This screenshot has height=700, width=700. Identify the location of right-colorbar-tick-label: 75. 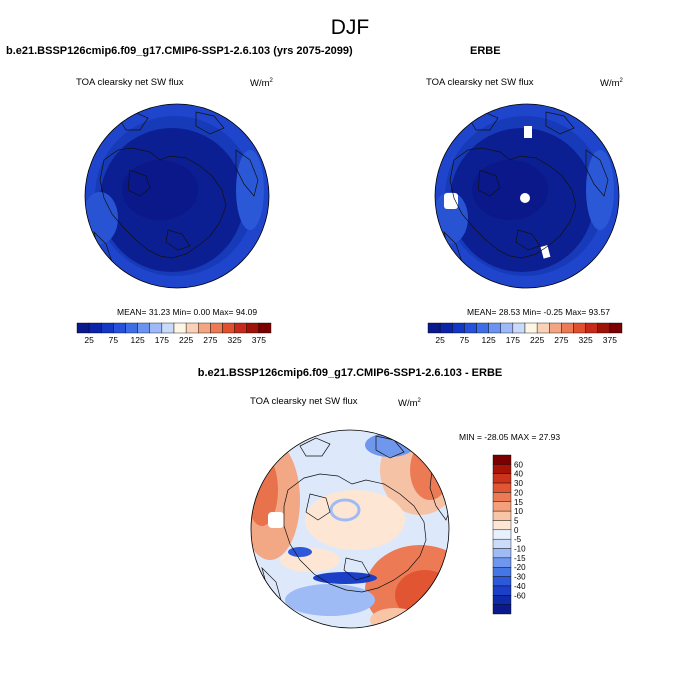
(465, 340).